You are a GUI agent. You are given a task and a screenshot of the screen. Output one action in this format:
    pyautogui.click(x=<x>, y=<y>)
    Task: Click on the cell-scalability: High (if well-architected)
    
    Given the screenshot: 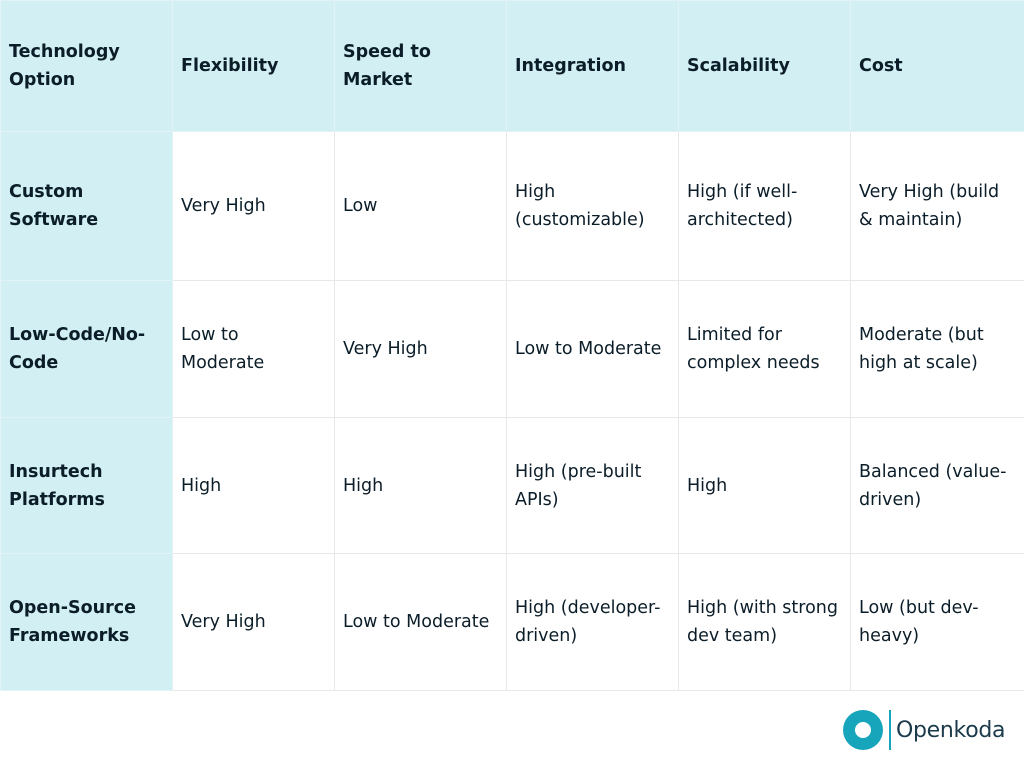 What is the action you would take?
    pyautogui.click(x=764, y=206)
    